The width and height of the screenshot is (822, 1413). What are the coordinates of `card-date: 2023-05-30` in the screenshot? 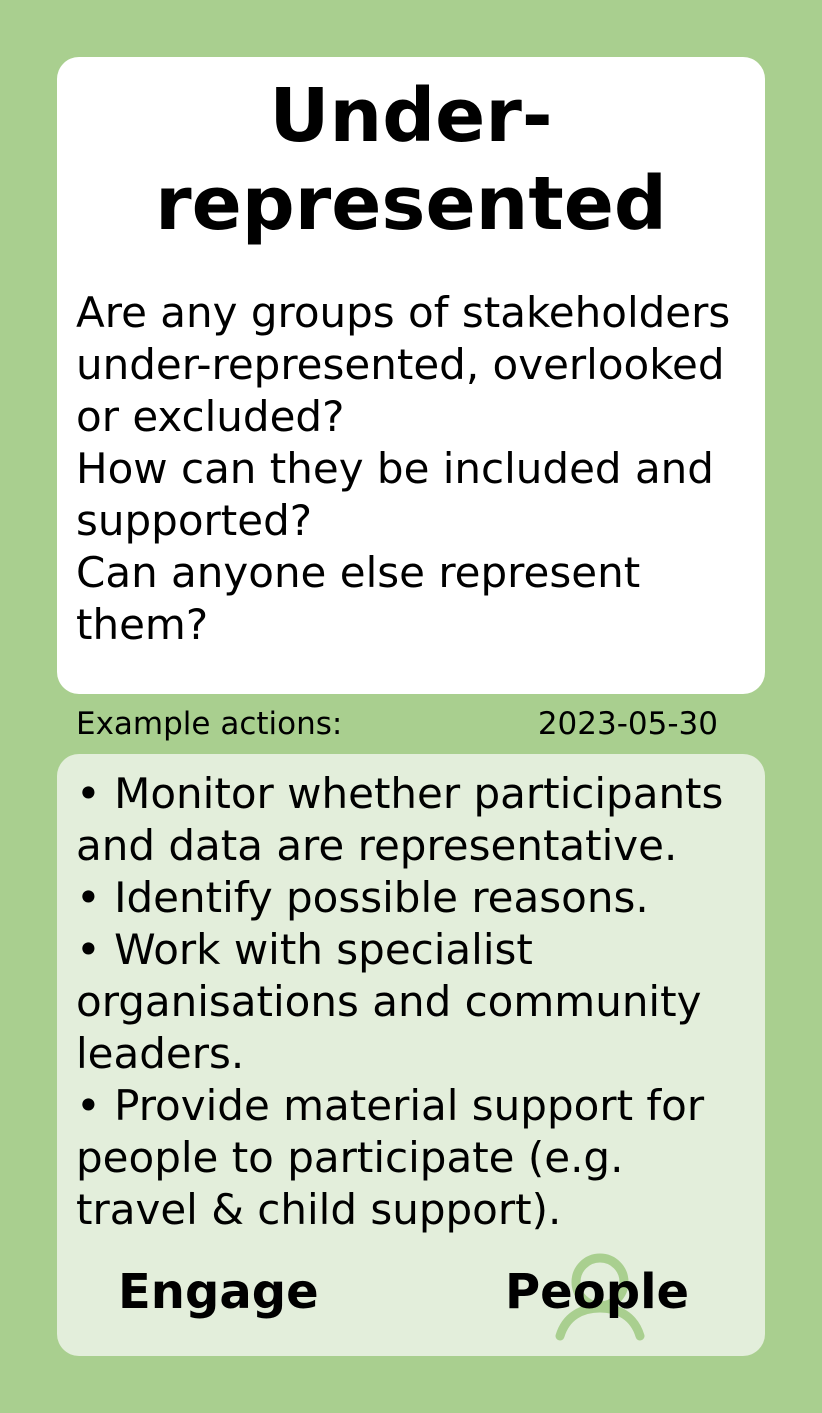 It's located at (627, 724).